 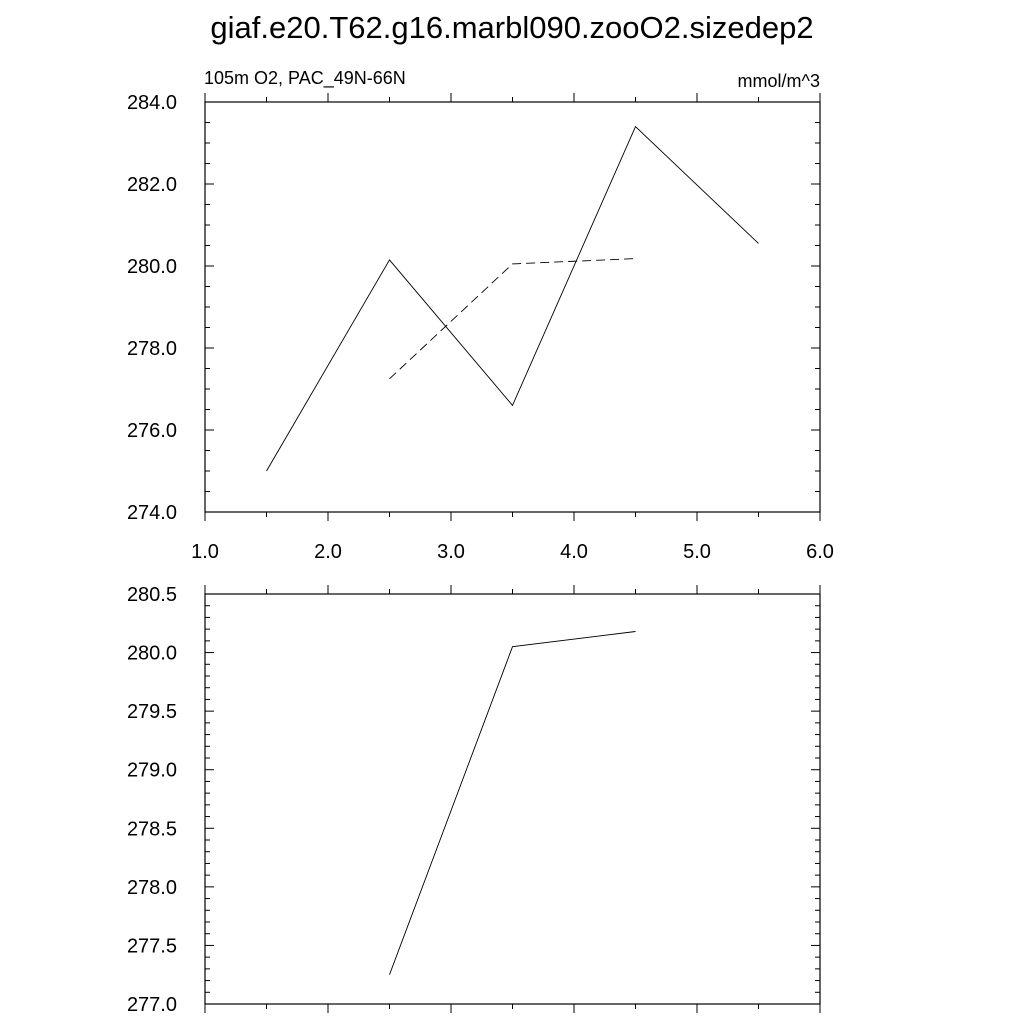 What do you see at coordinates (820, 552) in the screenshot?
I see `x-tick-label: 6.0` at bounding box center [820, 552].